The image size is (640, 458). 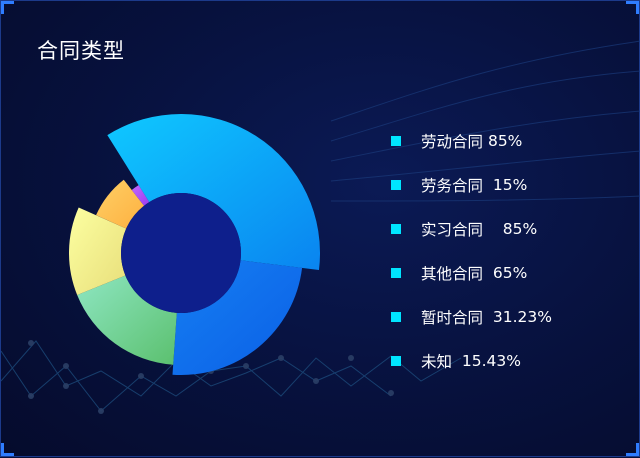 I want to click on legend-item: 劳务合同 15%, so click(x=471, y=185).